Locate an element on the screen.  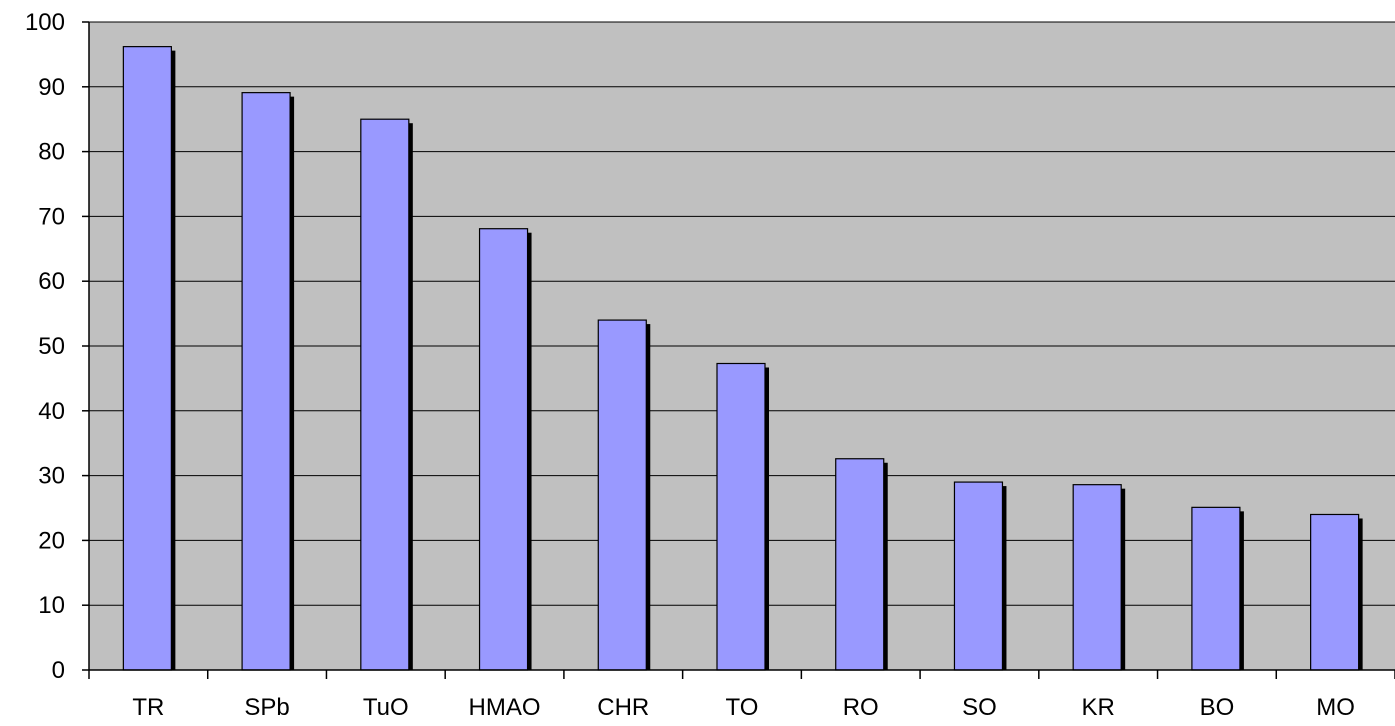
x-tick-label: MO is located at coordinates (1335, 707).